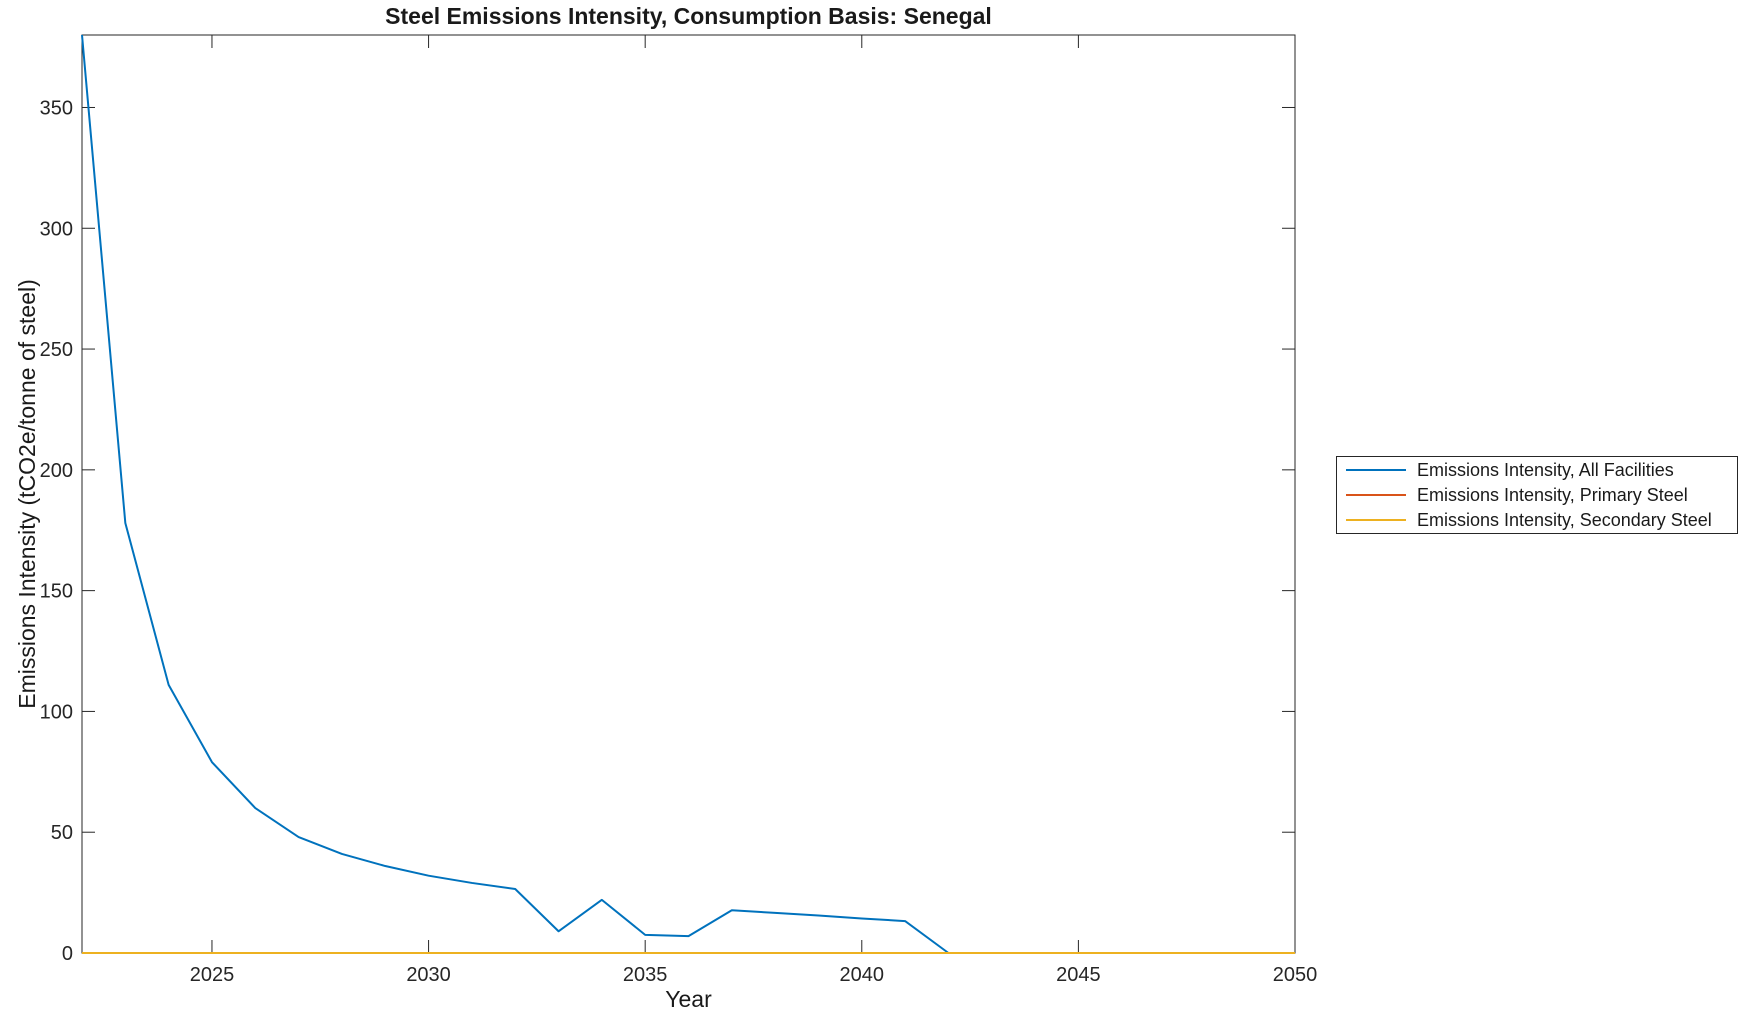 Image resolution: width=1742 pixels, height=1021 pixels. Describe the element at coordinates (1552, 494) in the screenshot. I see `legend-label: Emissions Intensity, Primary Steel` at that location.